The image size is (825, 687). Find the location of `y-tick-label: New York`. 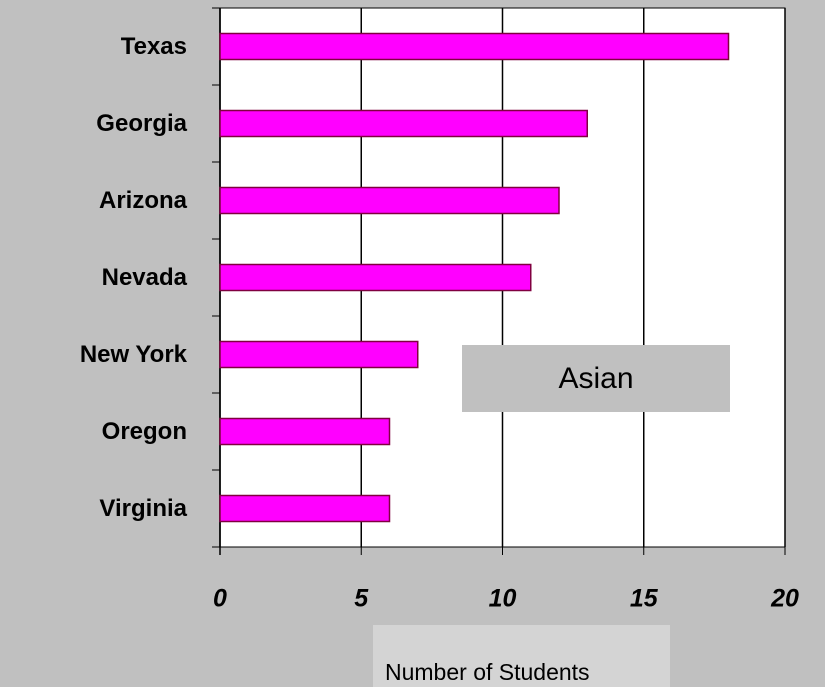

y-tick-label: New York is located at coordinates (134, 354).